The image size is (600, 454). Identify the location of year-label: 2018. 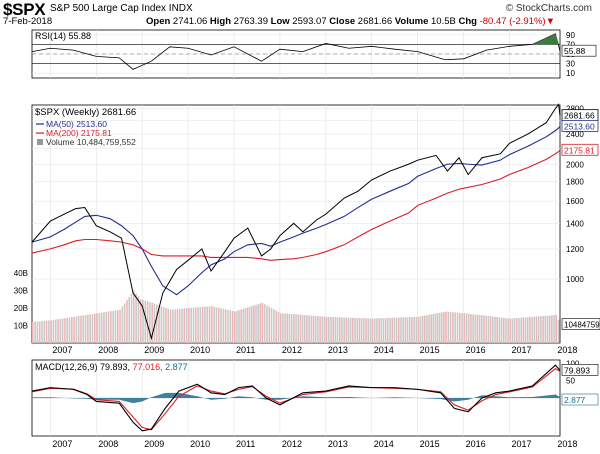
(567, 350).